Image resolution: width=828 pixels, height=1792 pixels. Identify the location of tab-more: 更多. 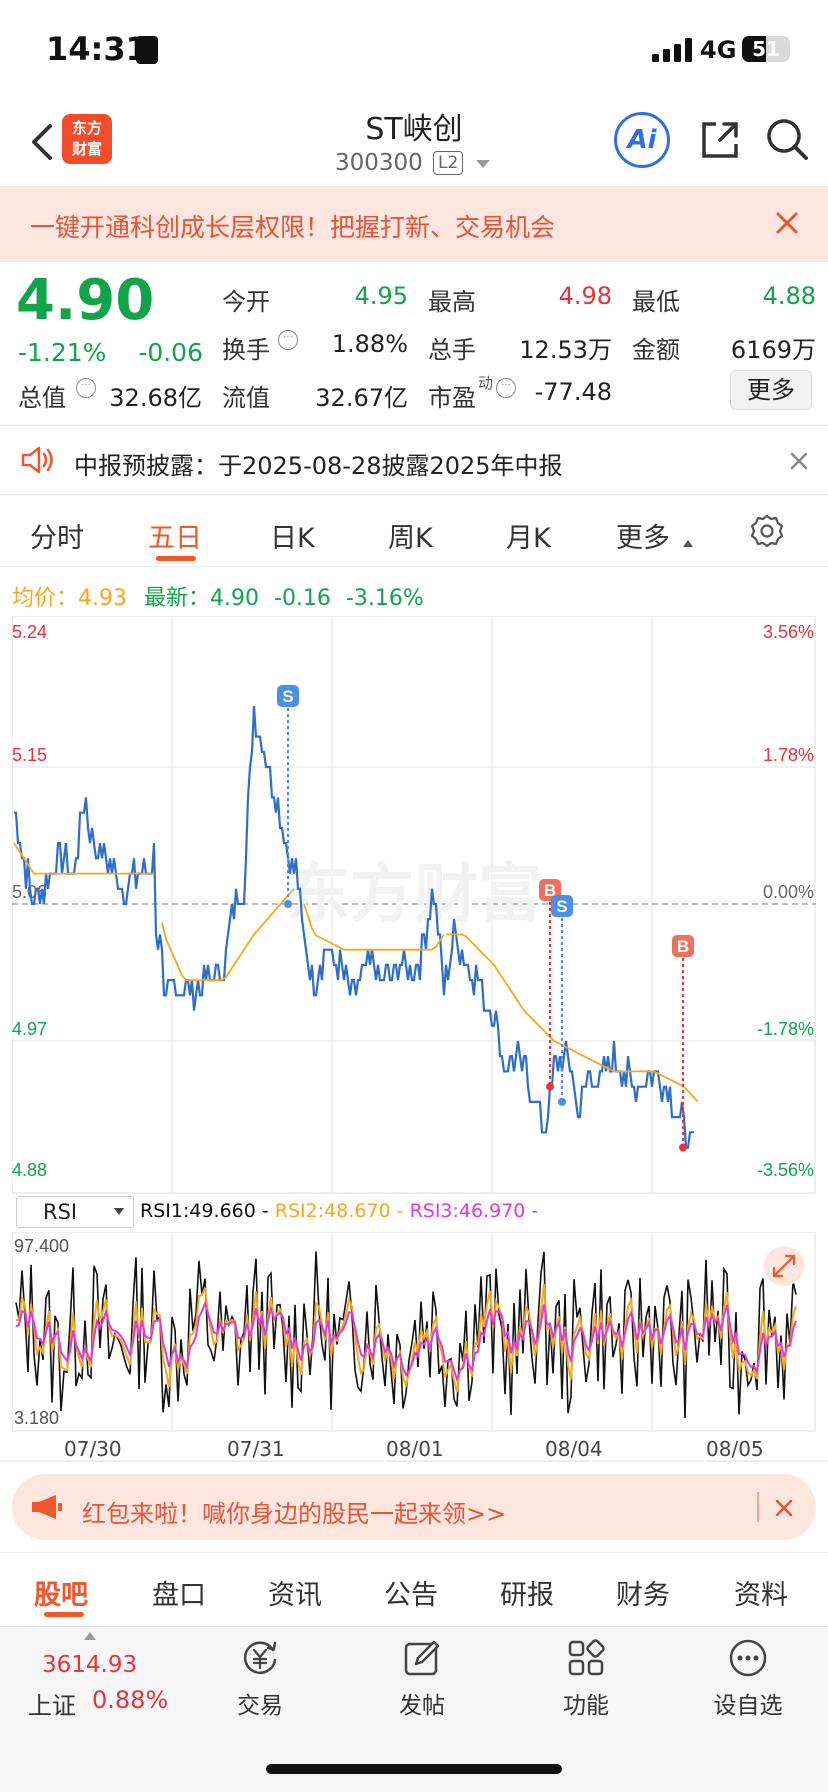
(643, 538).